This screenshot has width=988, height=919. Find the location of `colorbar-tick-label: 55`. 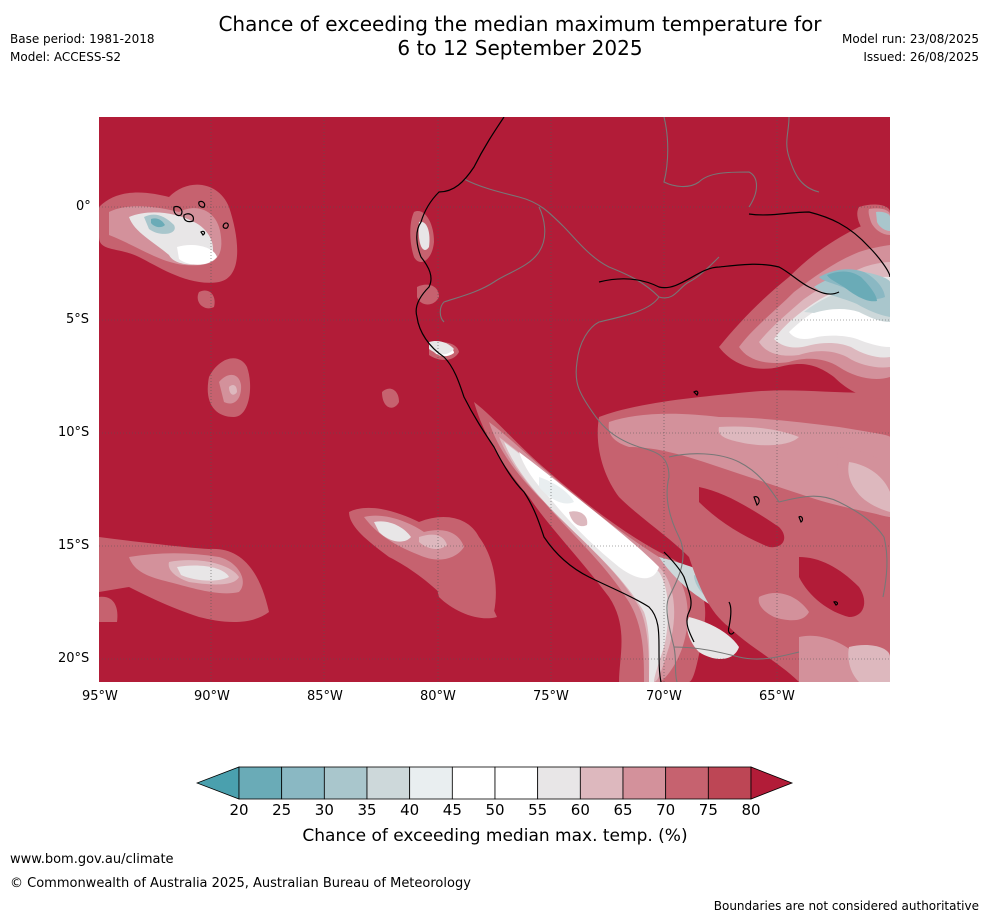

colorbar-tick-label: 55 is located at coordinates (538, 810).